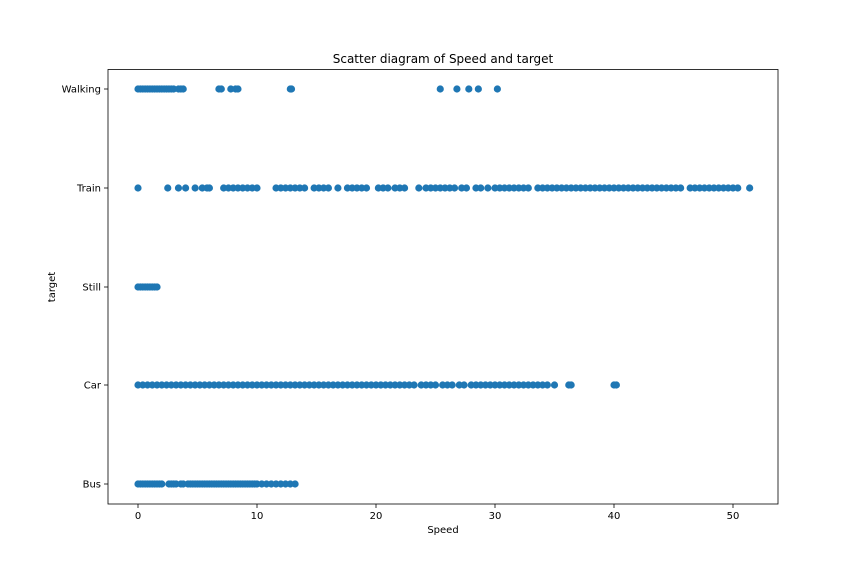  Describe the element at coordinates (52, 287) in the screenshot. I see `y-axis-label: target` at that location.